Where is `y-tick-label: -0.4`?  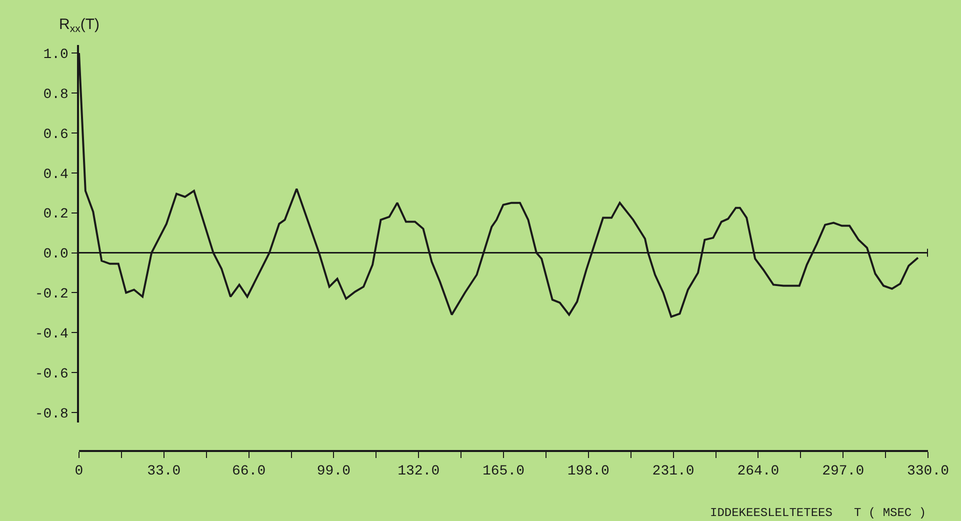 y-tick-label: -0.4 is located at coordinates (51, 334).